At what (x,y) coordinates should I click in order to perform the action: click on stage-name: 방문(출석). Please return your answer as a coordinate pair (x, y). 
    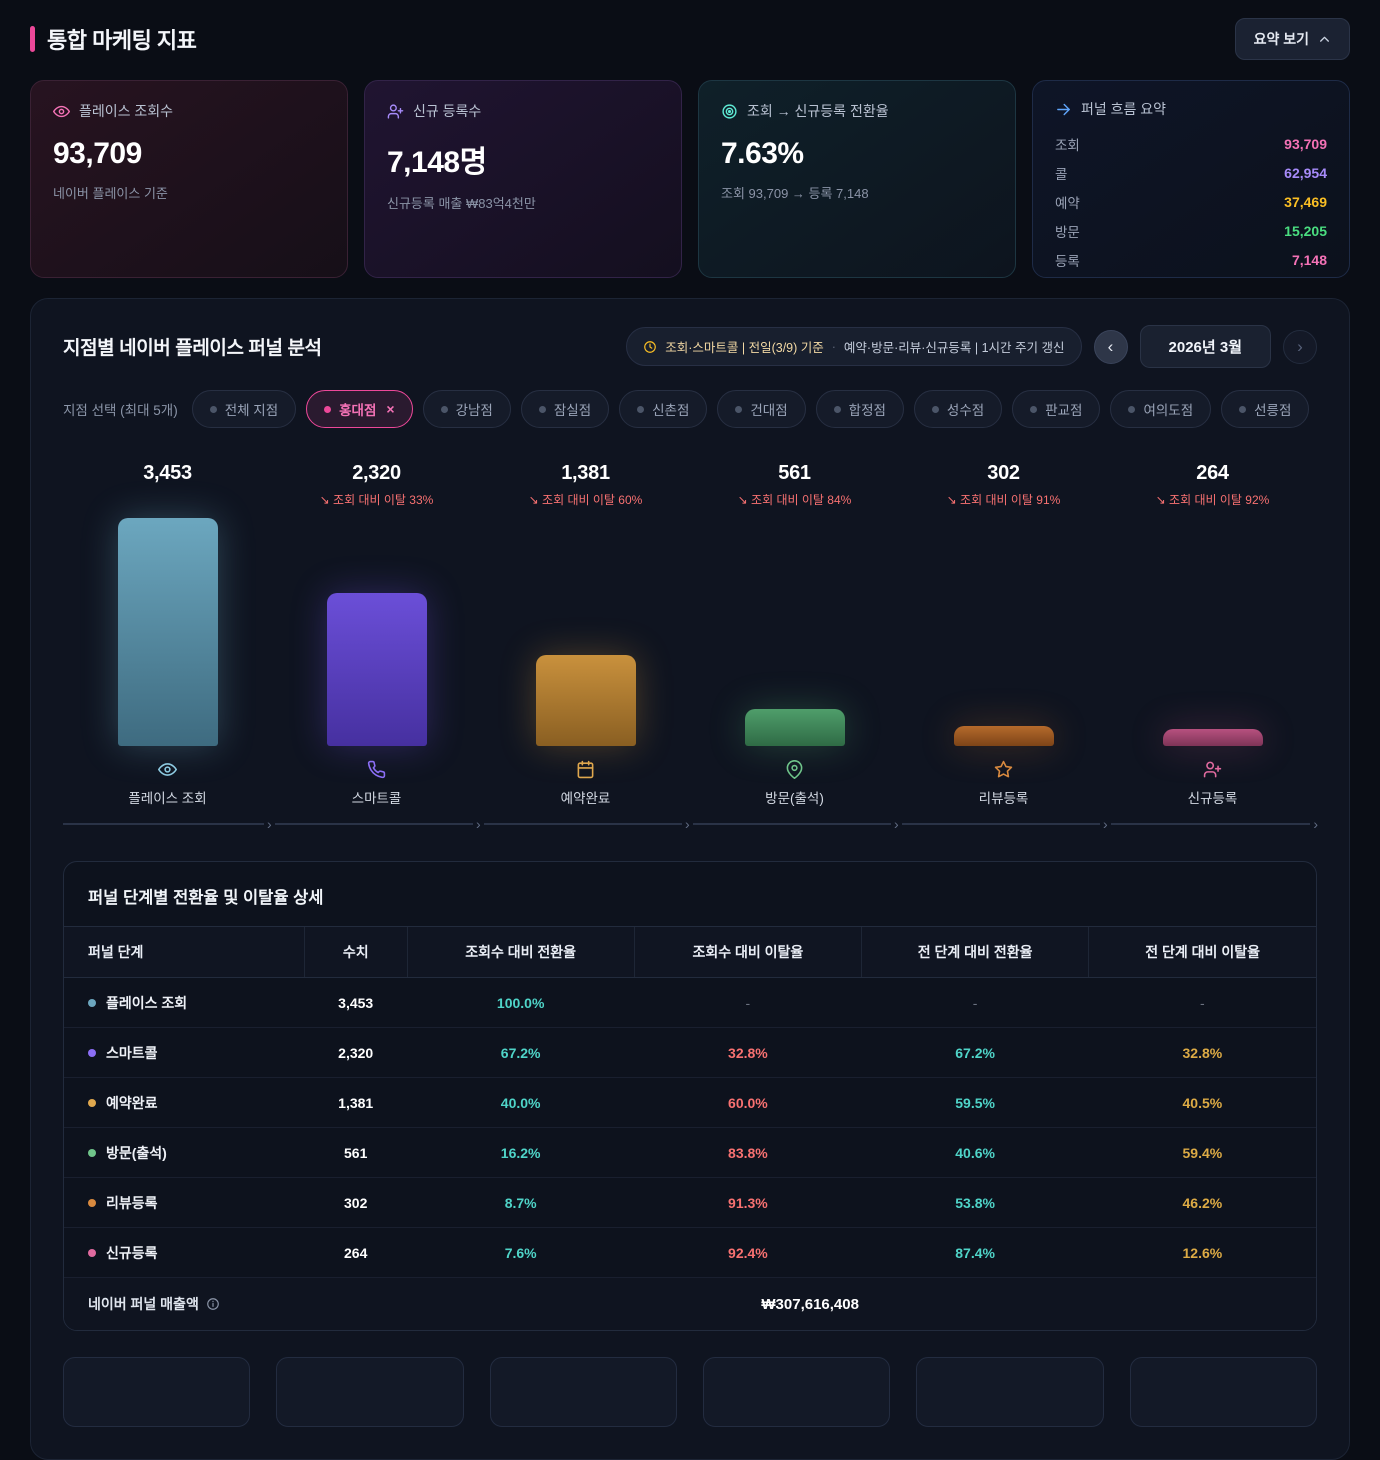
    Looking at the image, I should click on (136, 1152).